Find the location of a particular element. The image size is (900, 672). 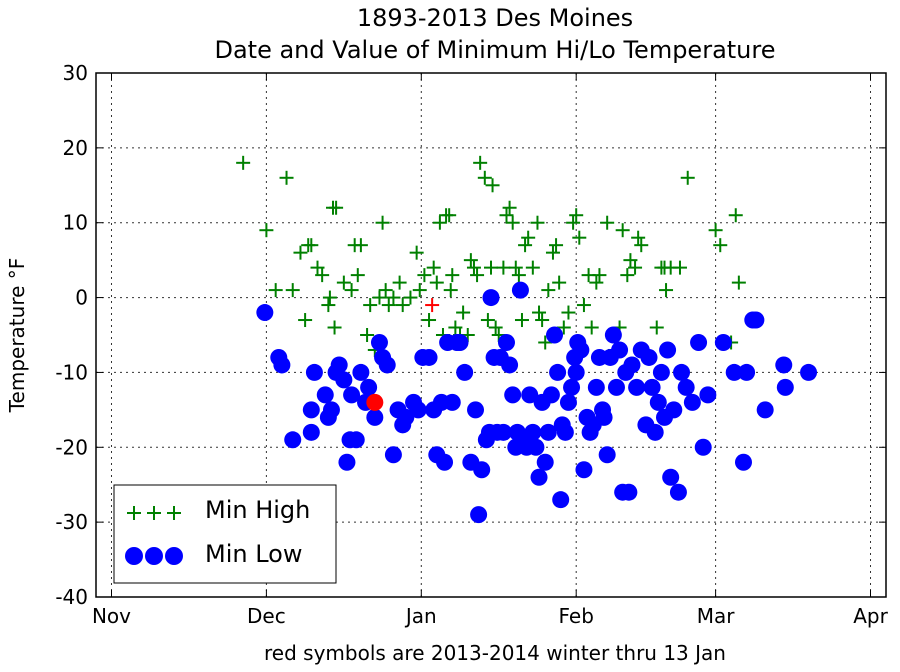

x-tick-label: Nov is located at coordinates (111, 616).